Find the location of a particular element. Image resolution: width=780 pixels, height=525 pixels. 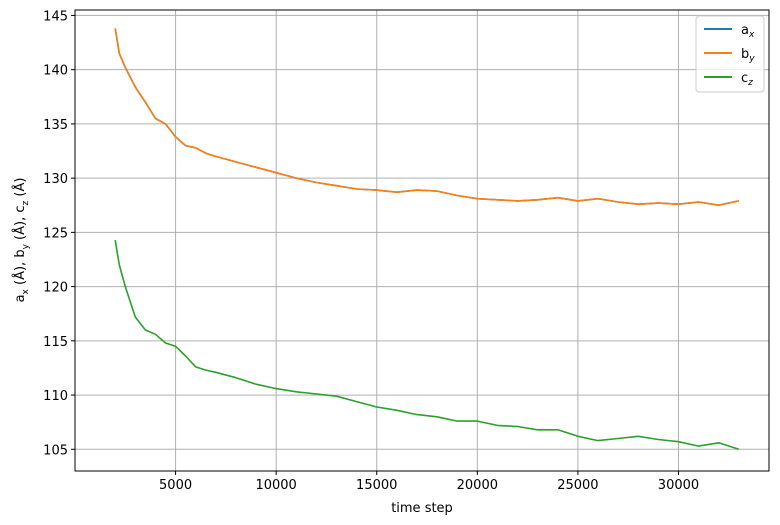

legend: ax by cz is located at coordinates (730, 54).